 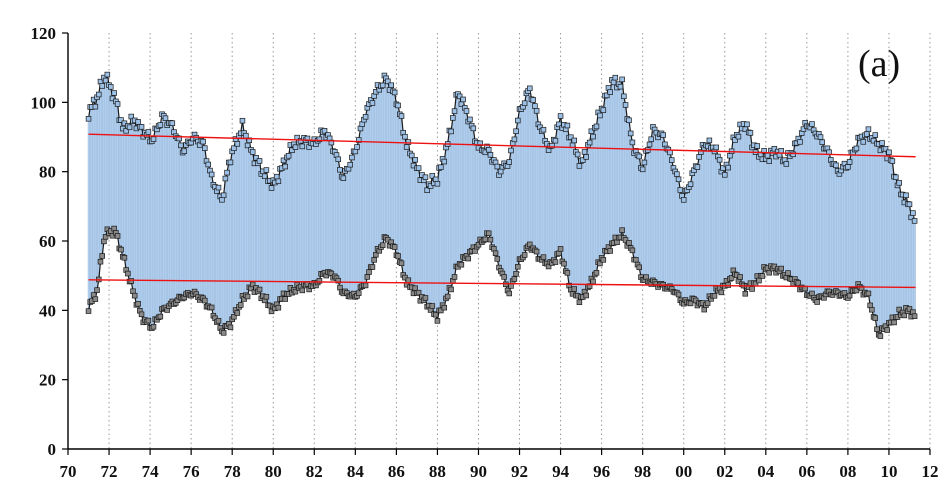 What do you see at coordinates (47, 241) in the screenshot?
I see `y-tick-label: 60` at bounding box center [47, 241].